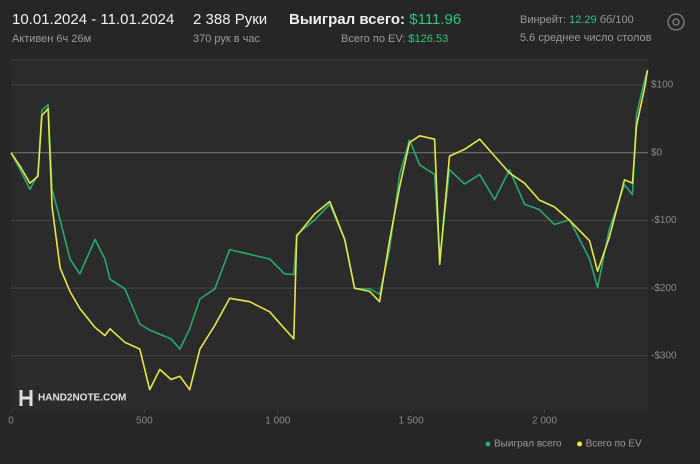 Image resolution: width=700 pixels, height=464 pixels. What do you see at coordinates (563, 444) in the screenshot?
I see `legend: Выиграл всего Всего по EV` at bounding box center [563, 444].